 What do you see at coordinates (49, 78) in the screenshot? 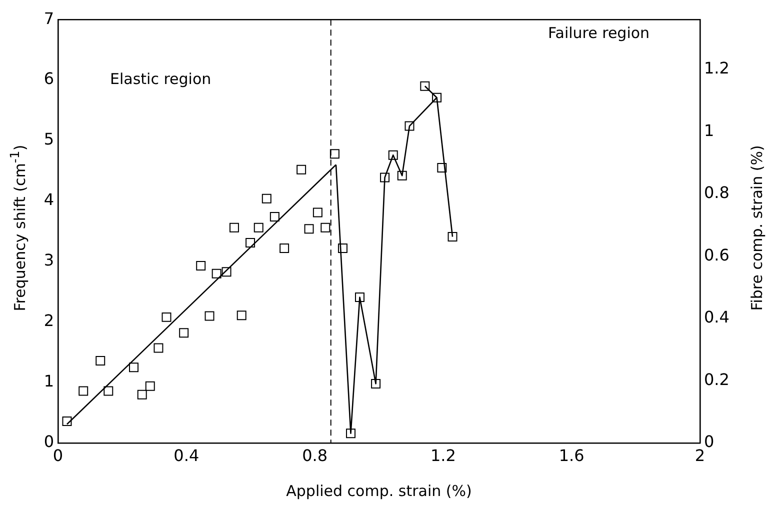
I see `y-tick-label: 6` at bounding box center [49, 78].